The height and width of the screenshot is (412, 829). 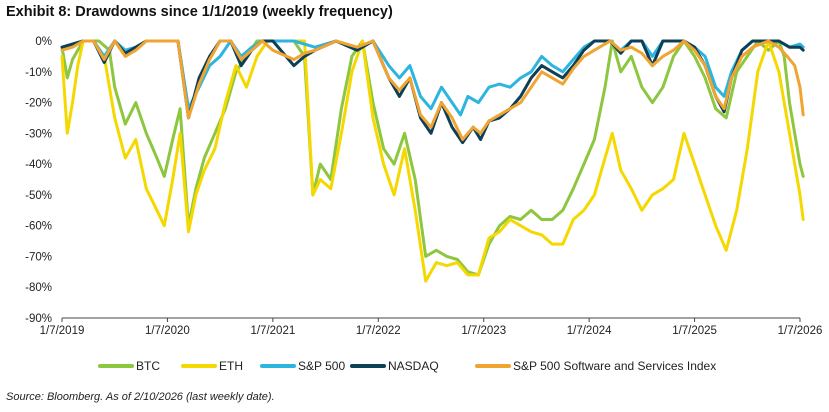 What do you see at coordinates (413, 366) in the screenshot?
I see `legend-label: NASDAQ` at bounding box center [413, 366].